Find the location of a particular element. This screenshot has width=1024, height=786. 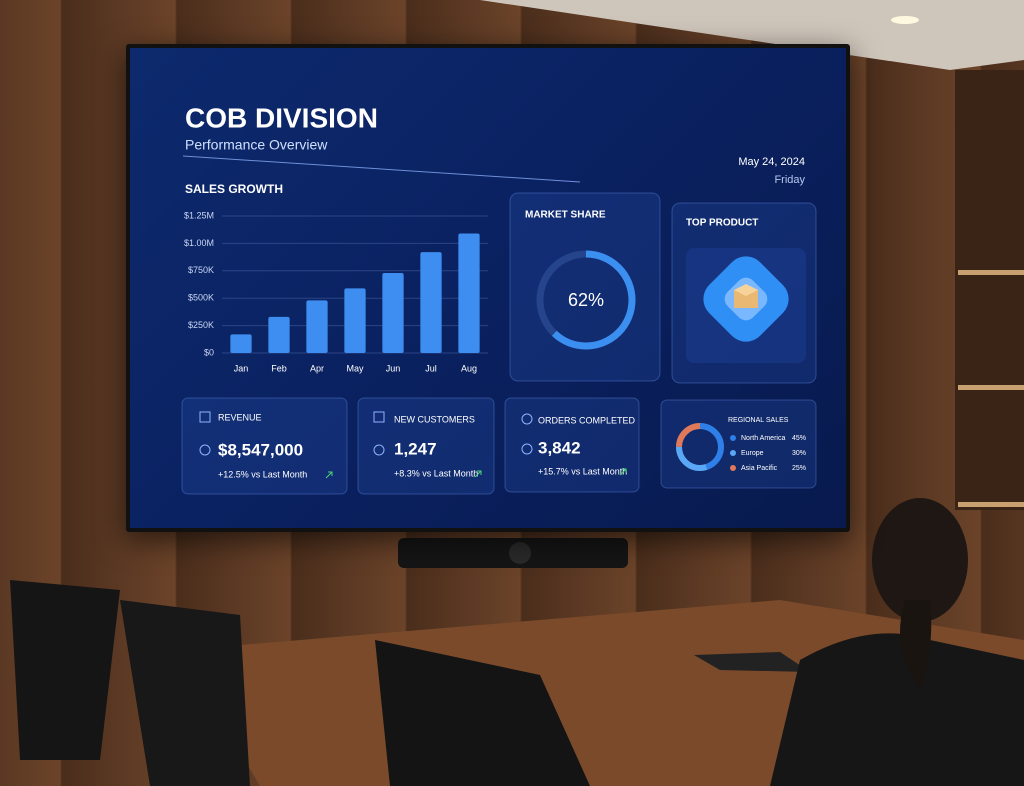

kpi-change: +12.5% vs Last Month is located at coordinates (262, 474).